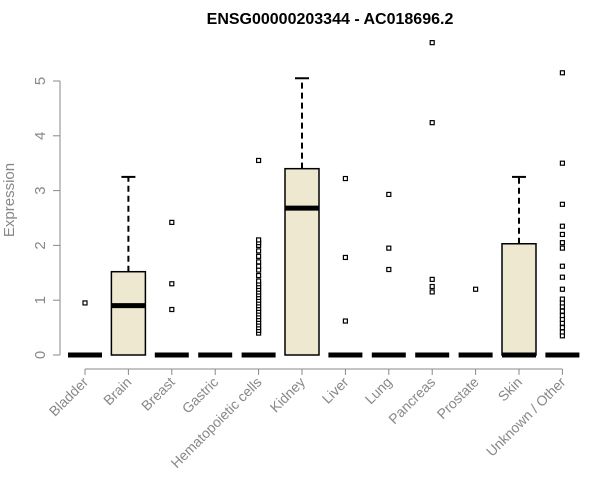 The height and width of the screenshot is (500, 600). I want to click on y-tick-label: 3, so click(40, 190).